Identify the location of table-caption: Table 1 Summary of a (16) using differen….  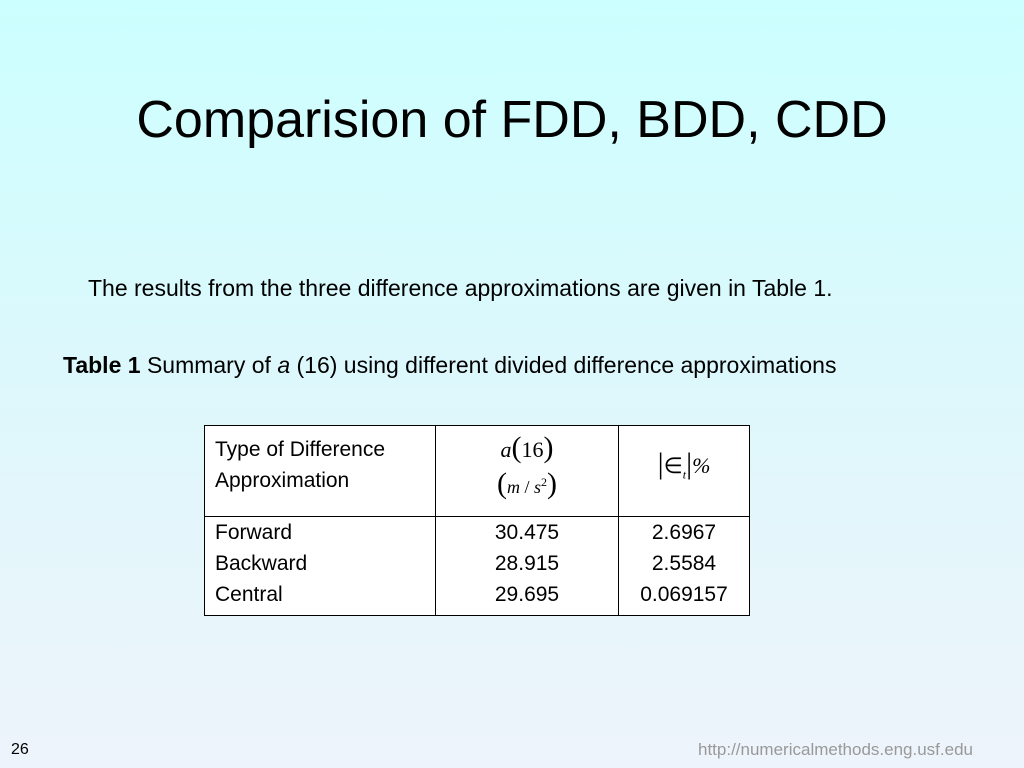
(449, 365).